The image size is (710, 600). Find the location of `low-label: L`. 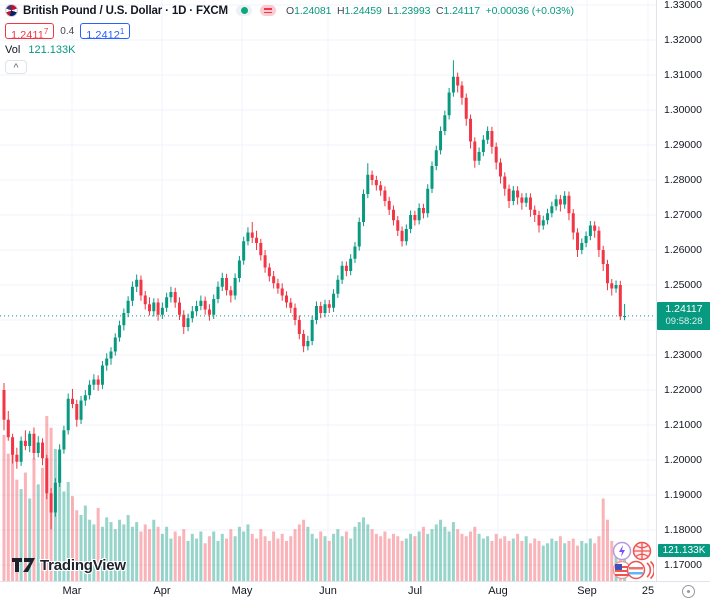

low-label: L is located at coordinates (390, 10).